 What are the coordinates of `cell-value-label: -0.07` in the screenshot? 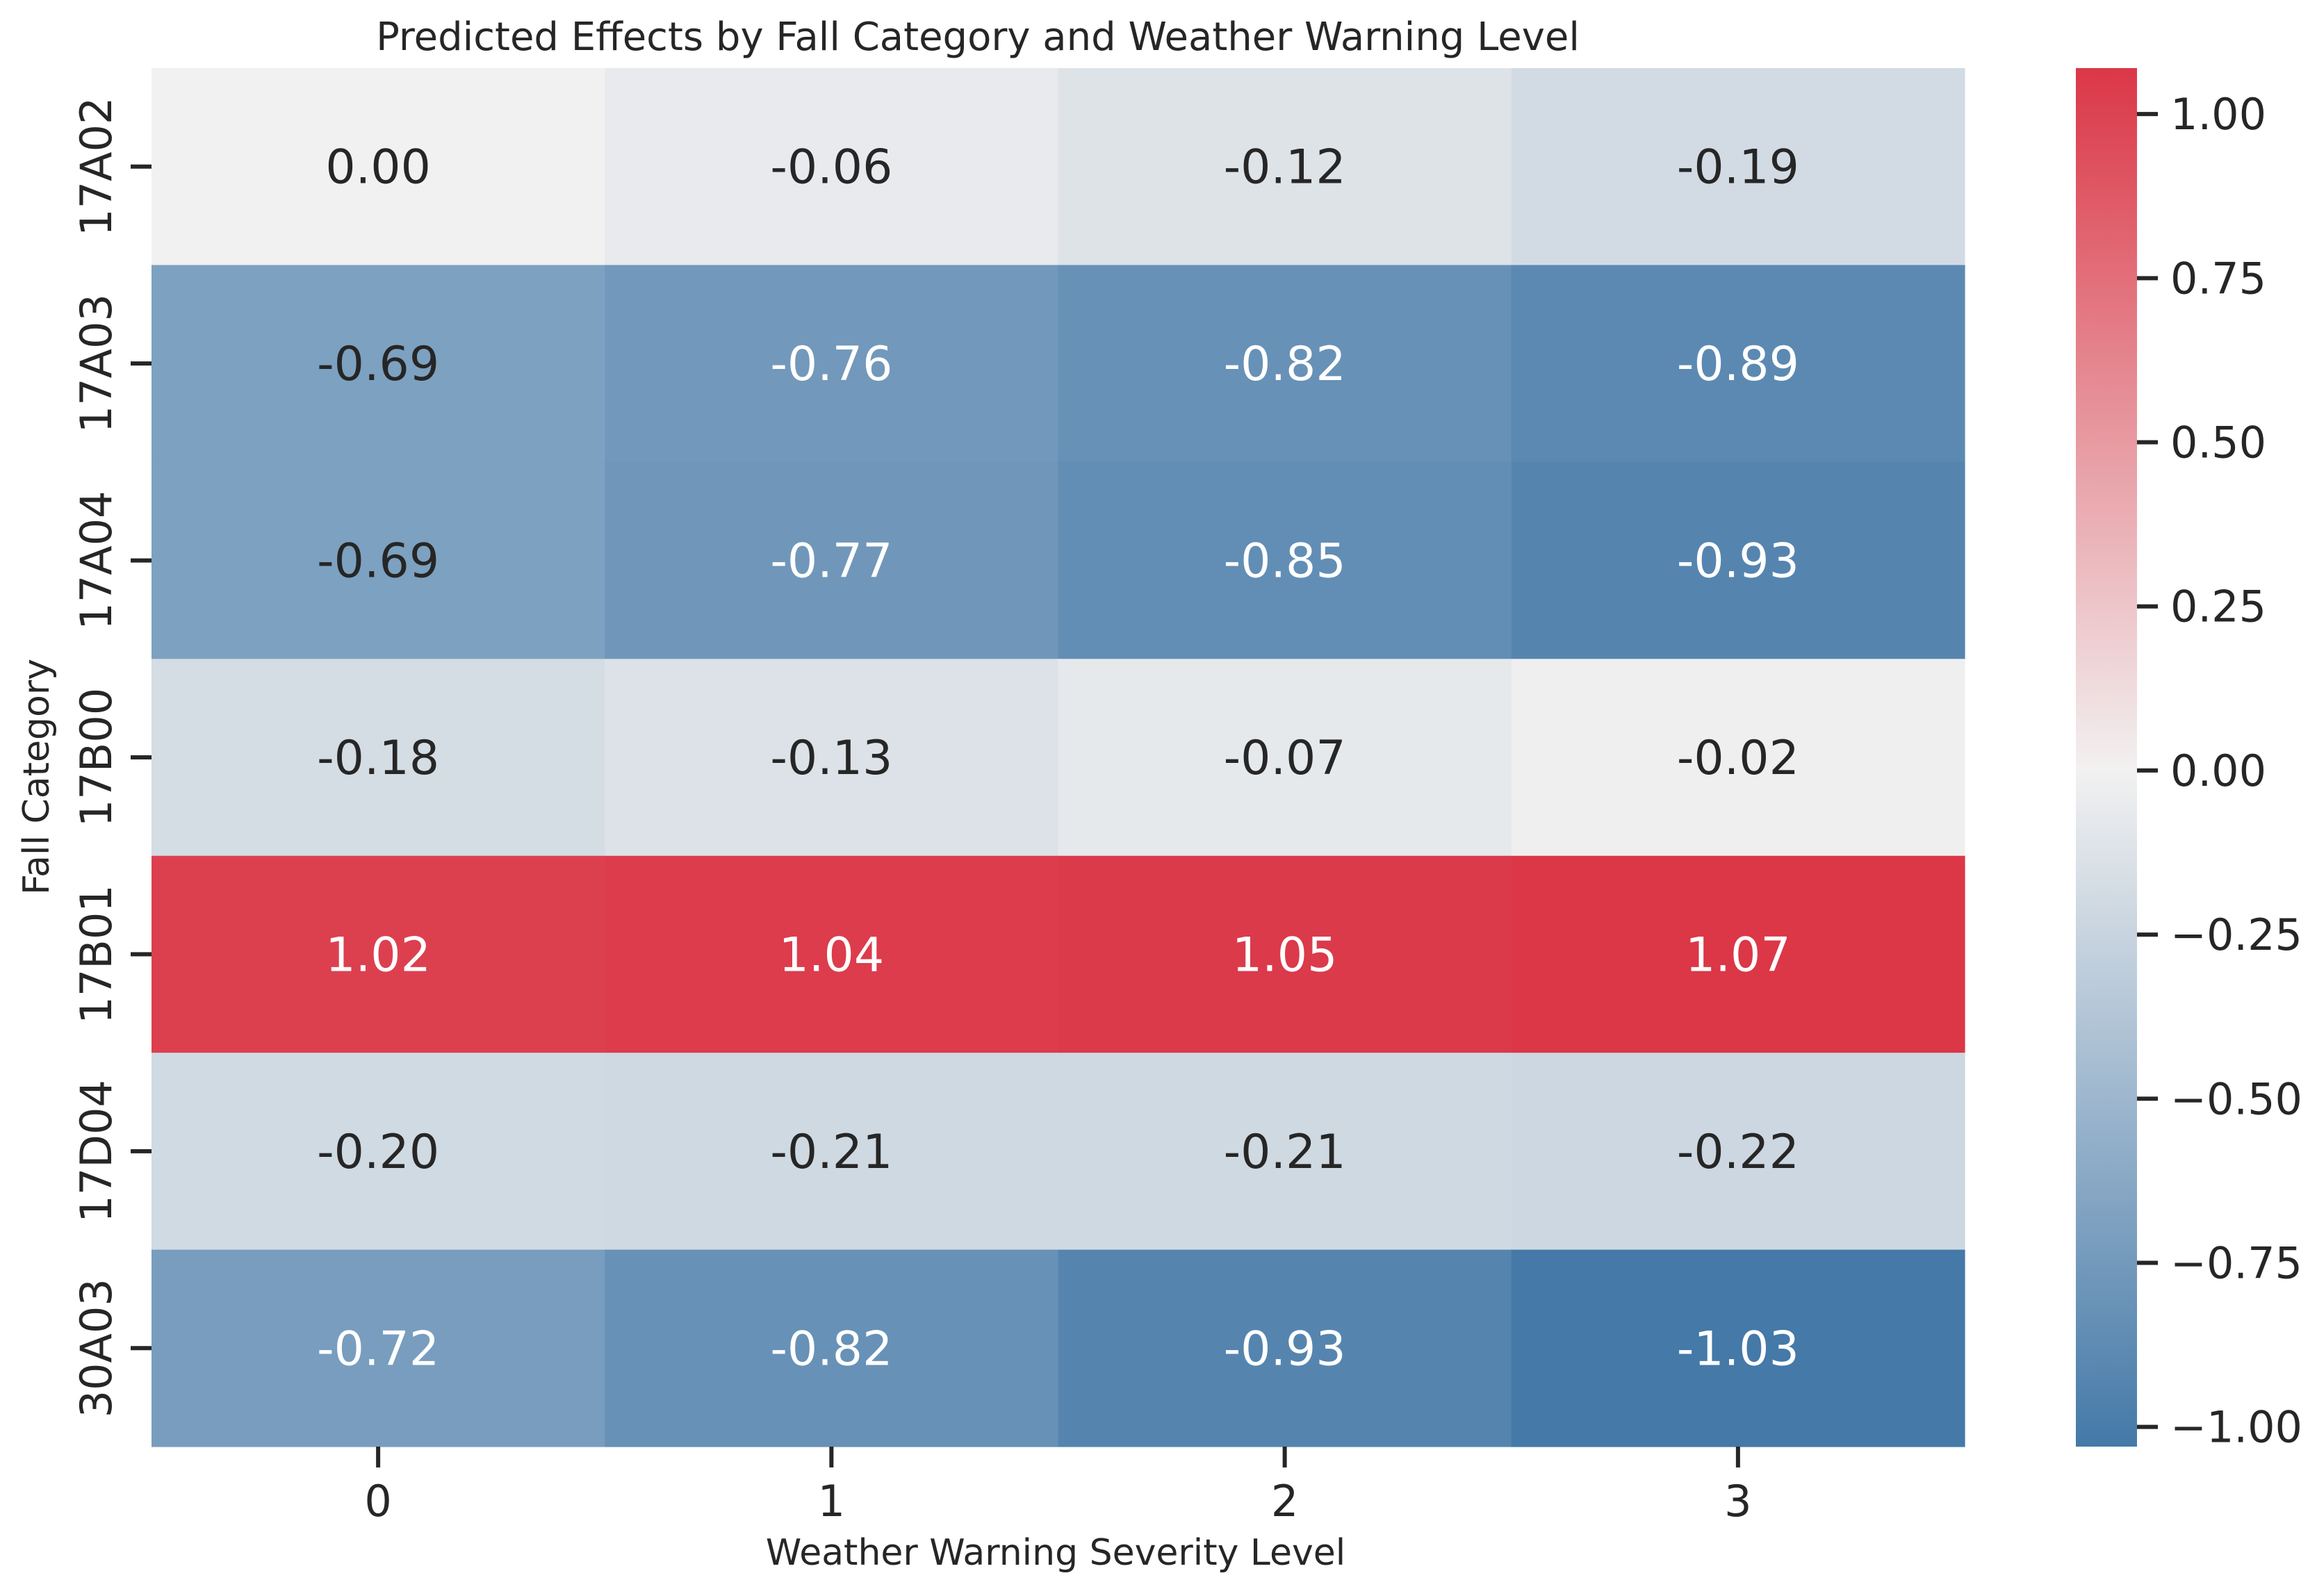 It's located at (1285, 758).